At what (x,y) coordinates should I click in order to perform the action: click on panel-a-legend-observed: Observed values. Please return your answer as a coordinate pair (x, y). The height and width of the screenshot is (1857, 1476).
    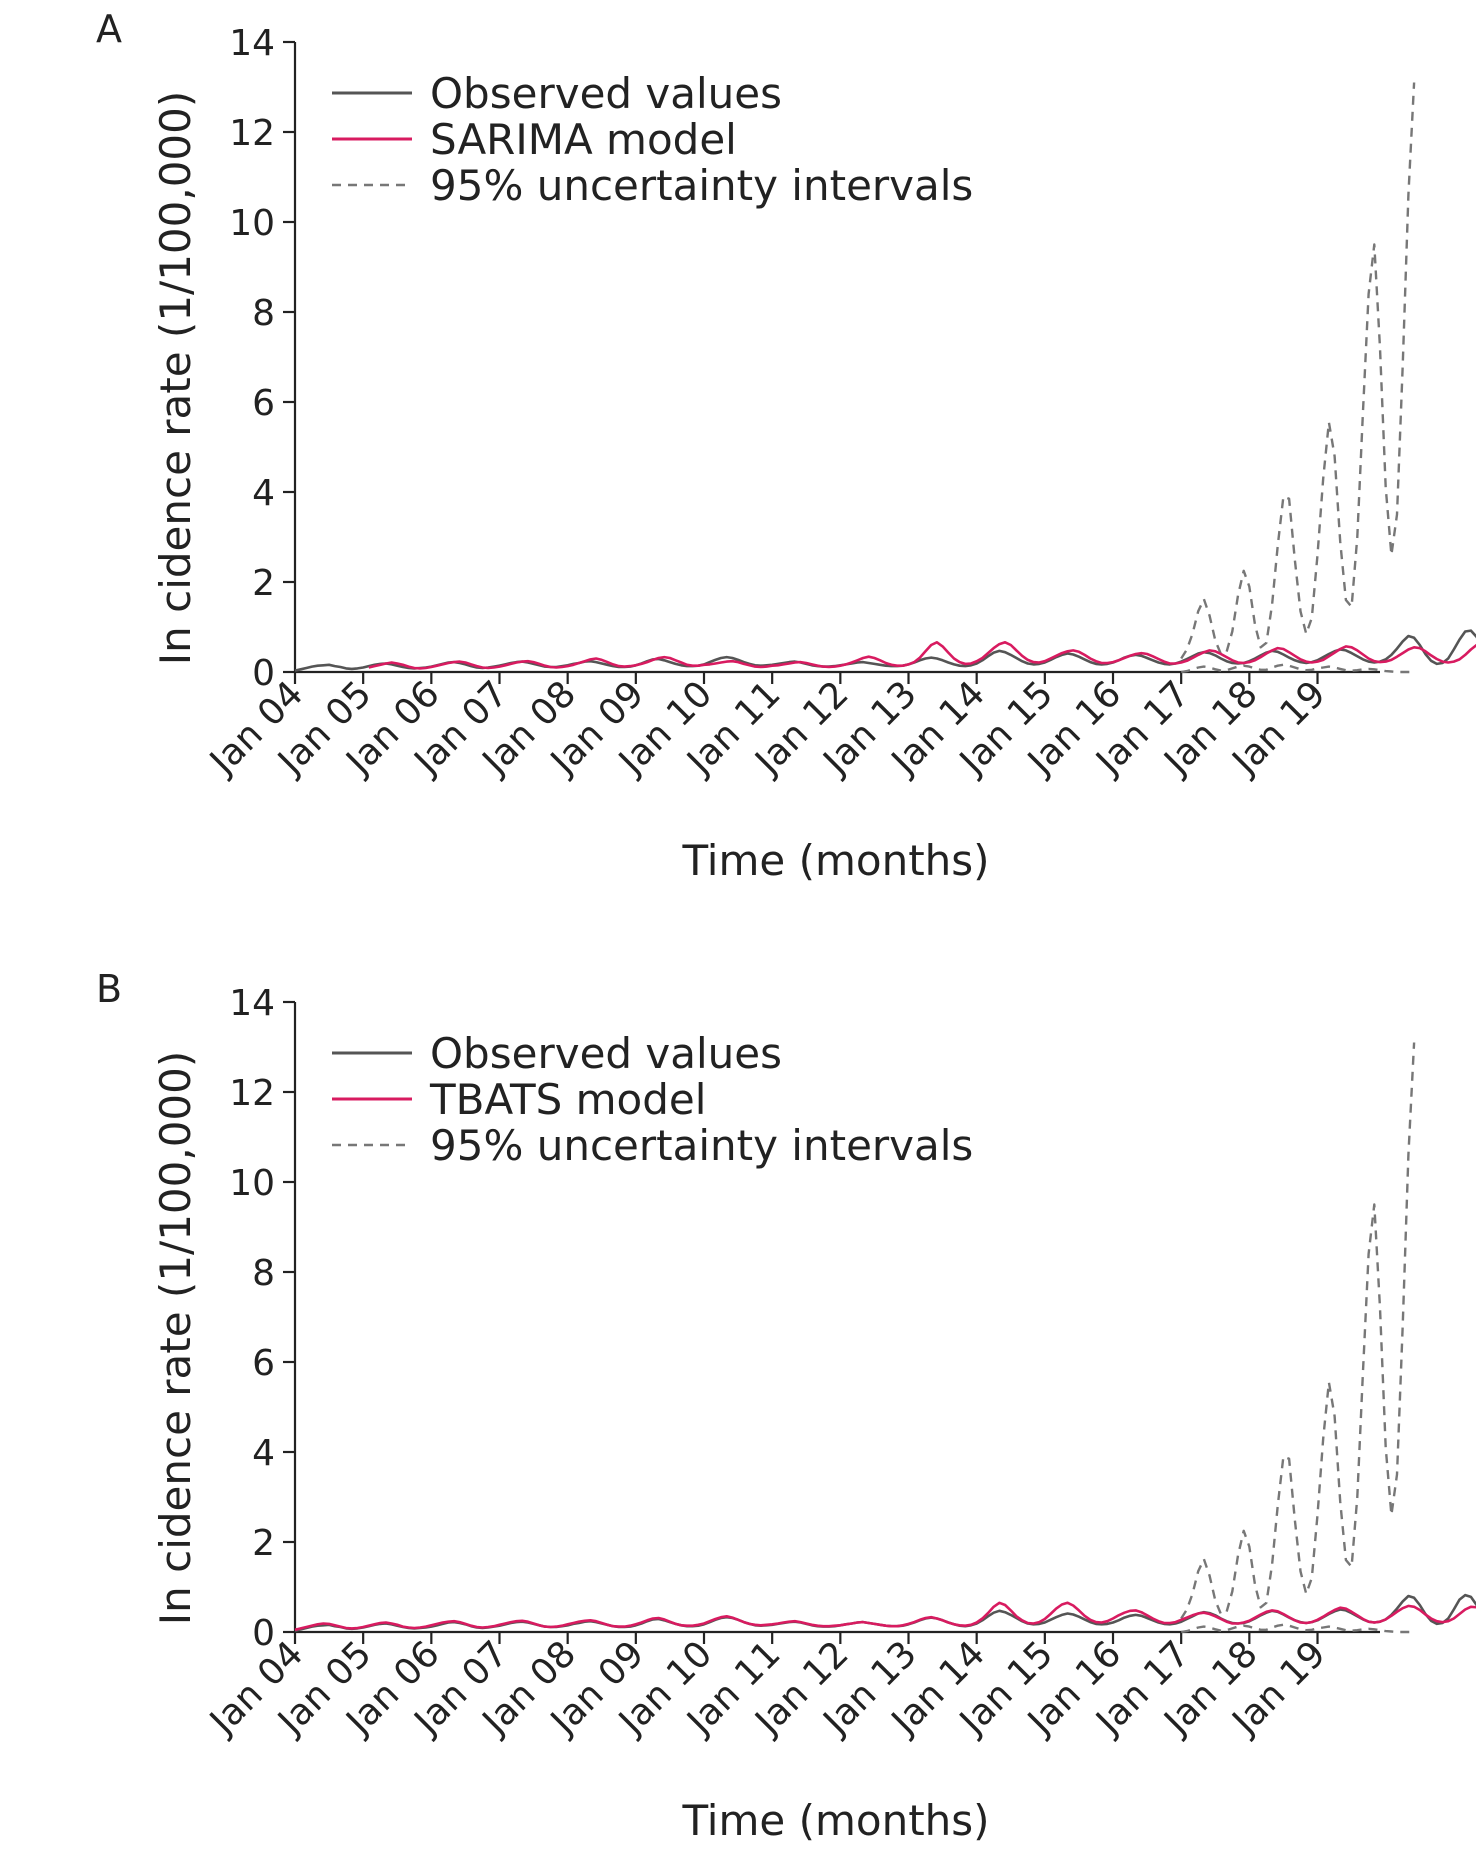
    Looking at the image, I should click on (606, 93).